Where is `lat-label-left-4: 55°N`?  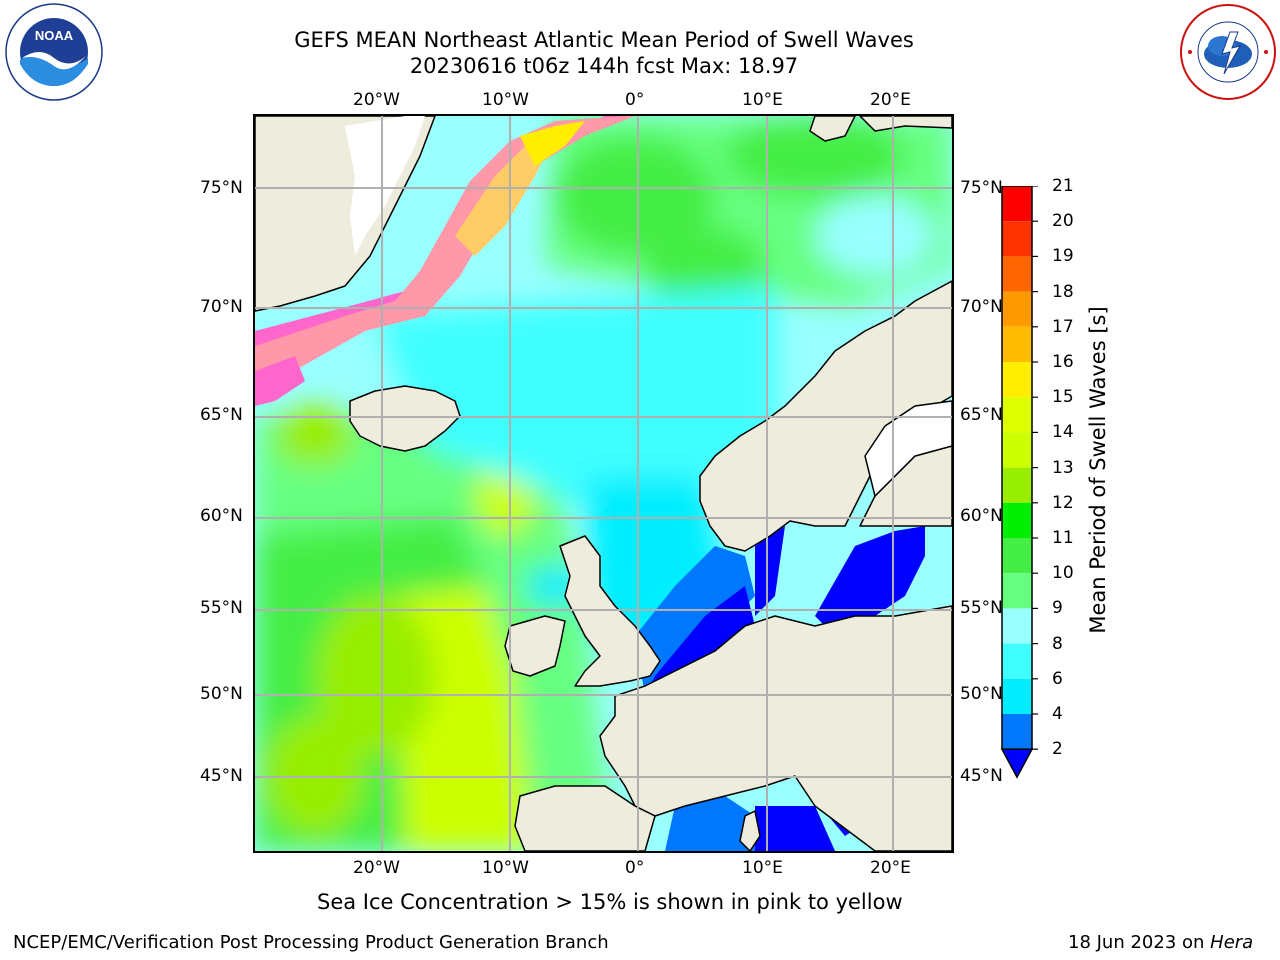 lat-label-left-4: 55°N is located at coordinates (221, 608).